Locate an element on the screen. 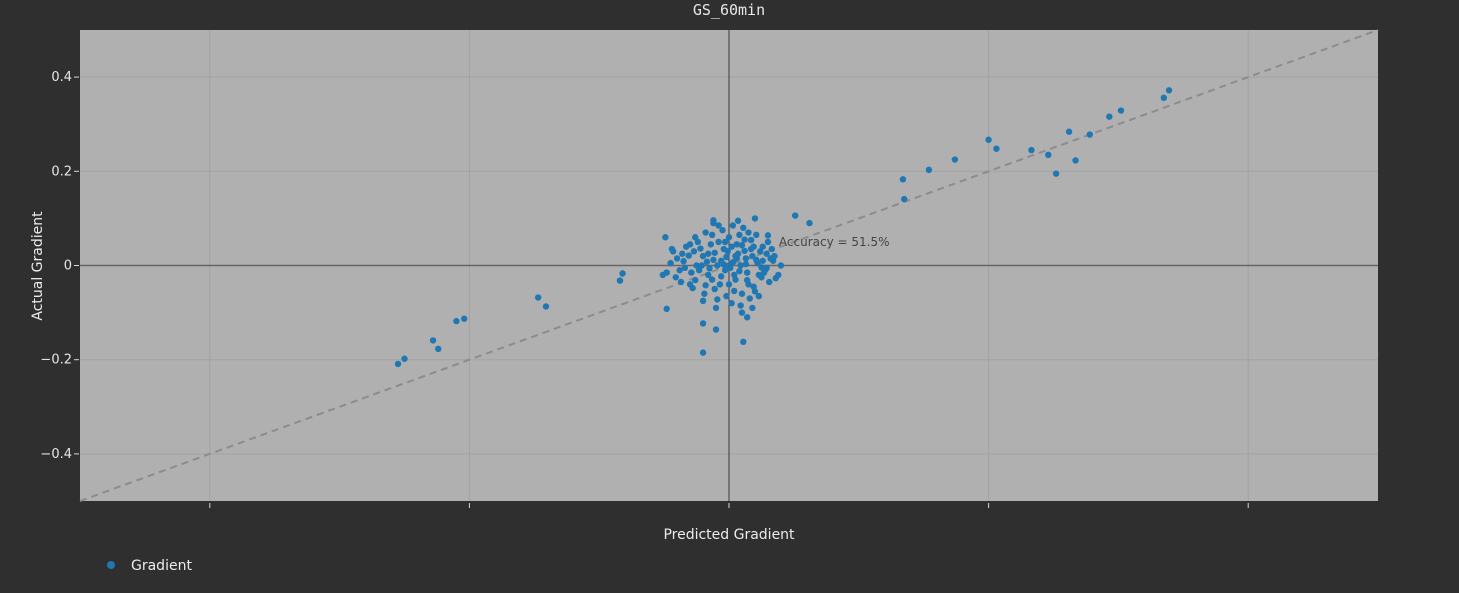 This screenshot has width=1459, height=593. y-tick-label: 0.2 is located at coordinates (61, 171).